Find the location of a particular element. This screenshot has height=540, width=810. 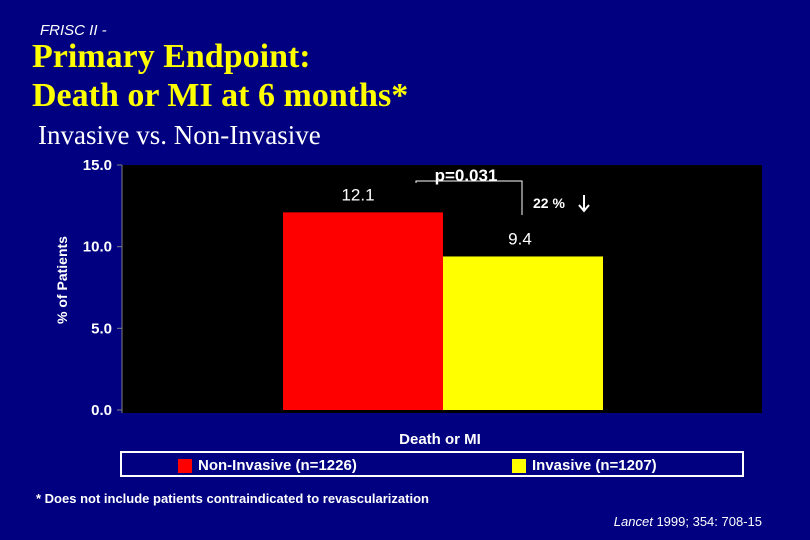

legend-label-invasive: Invasive (n=1207) is located at coordinates (594, 465).